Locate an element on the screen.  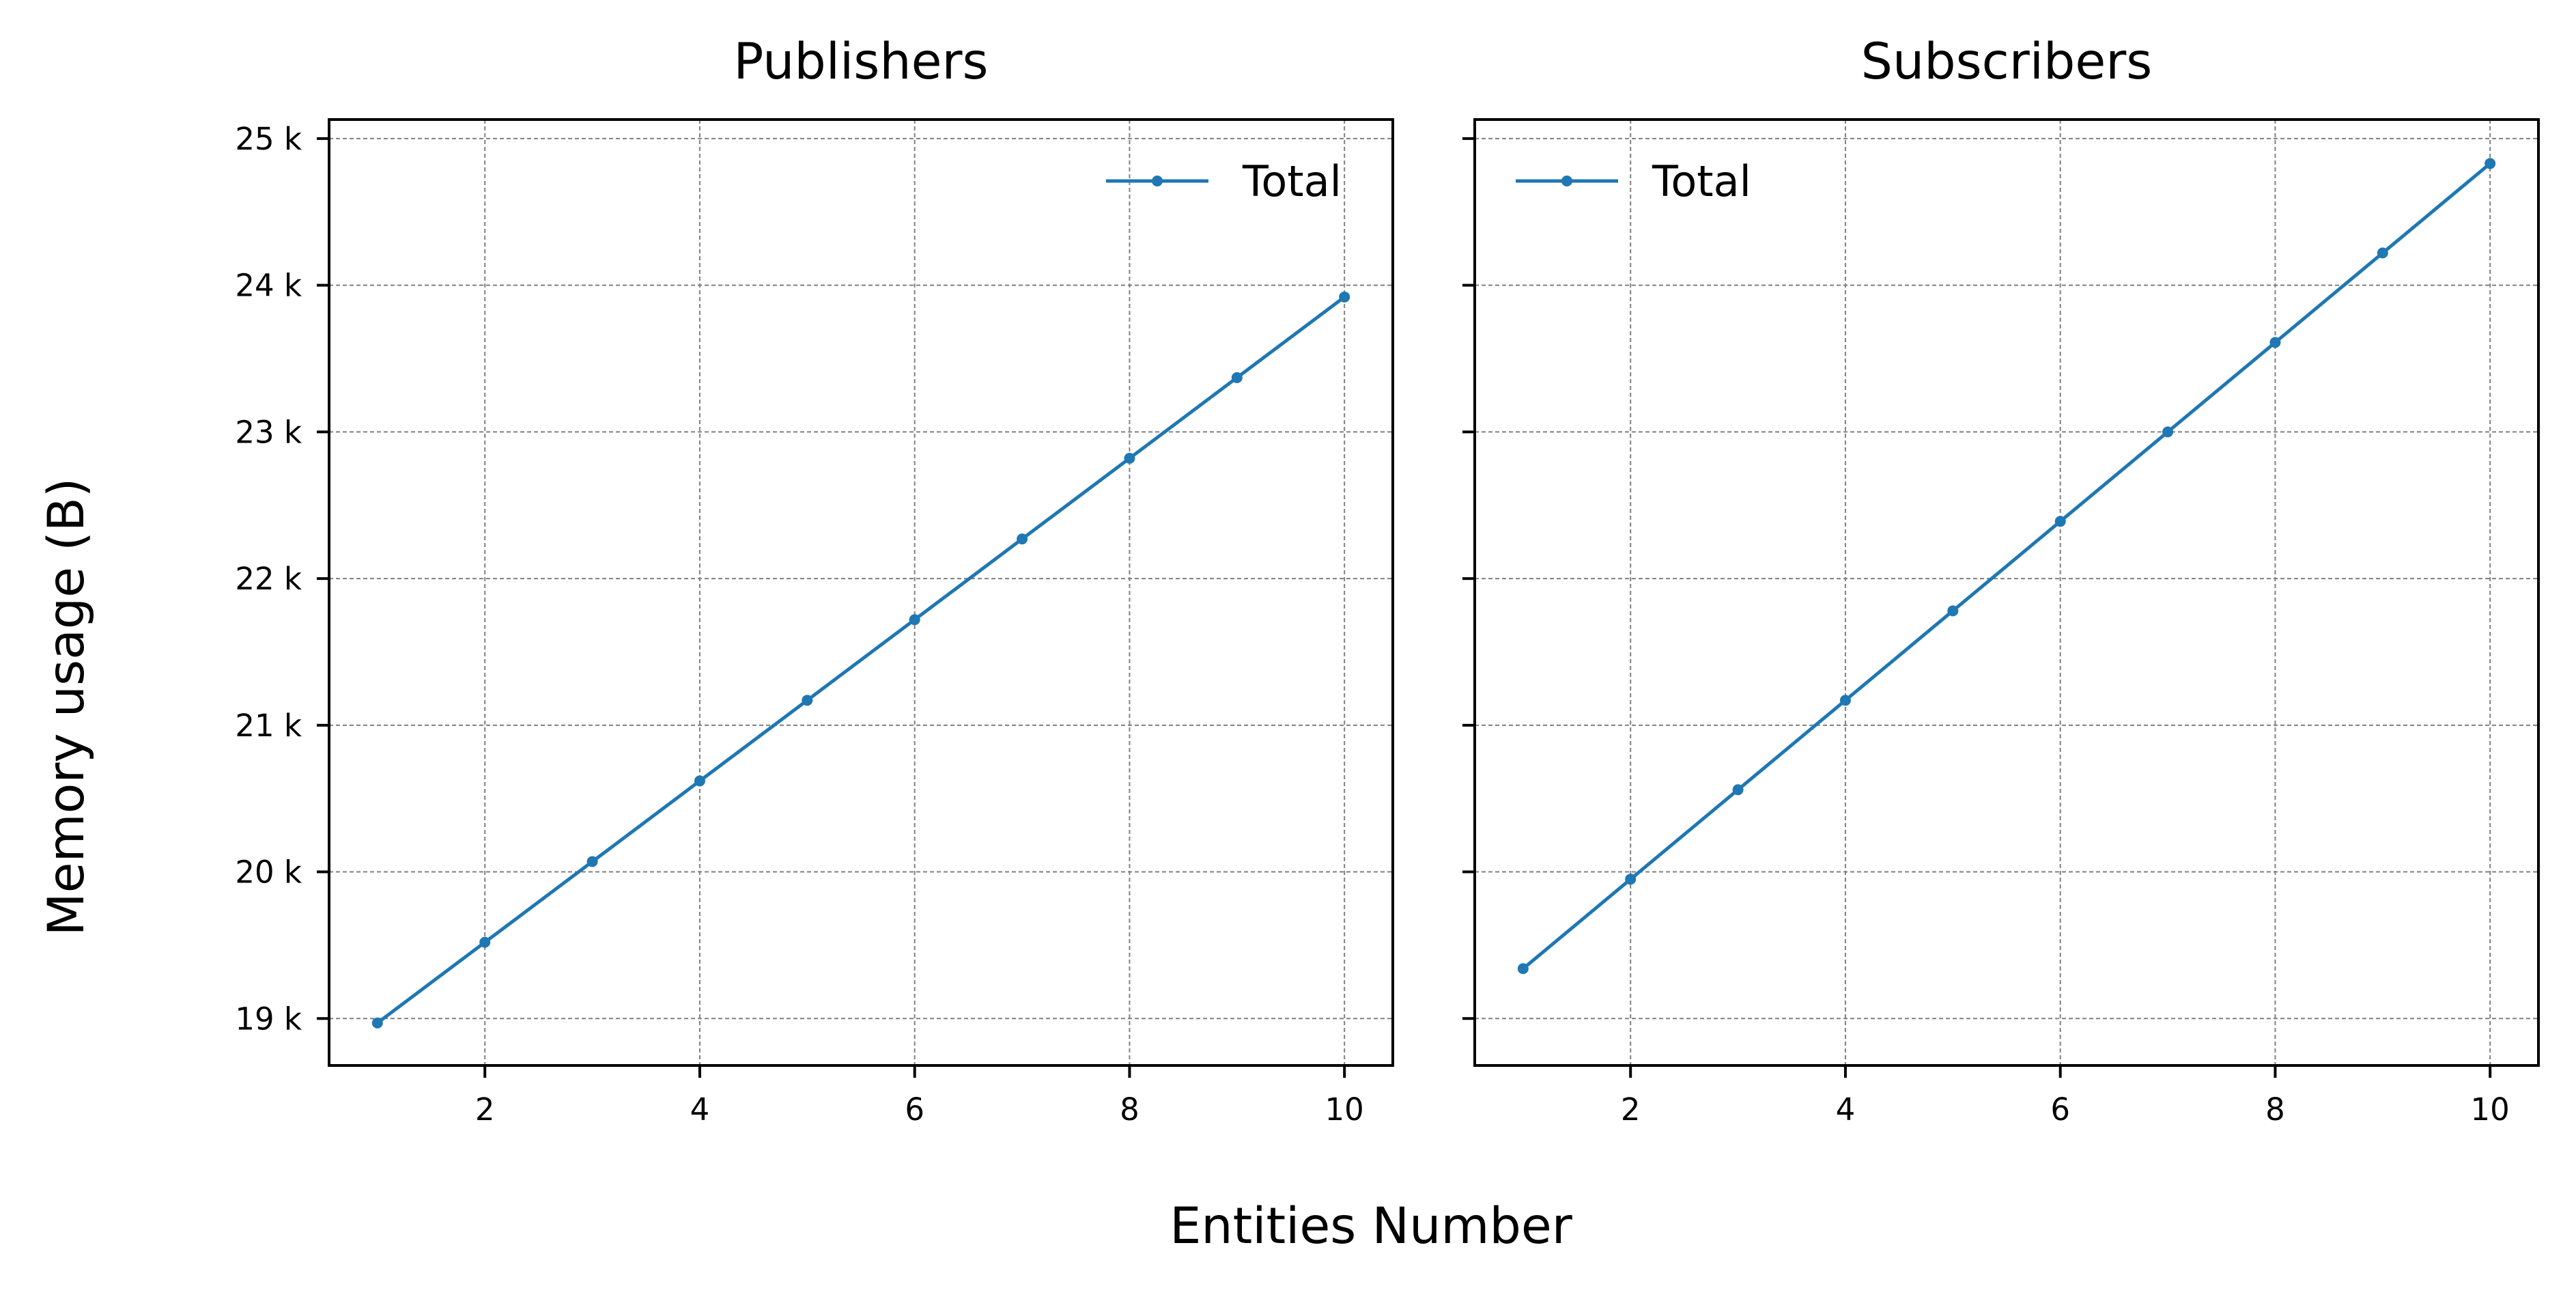
y-tick-label: 23 k is located at coordinates (268, 432).